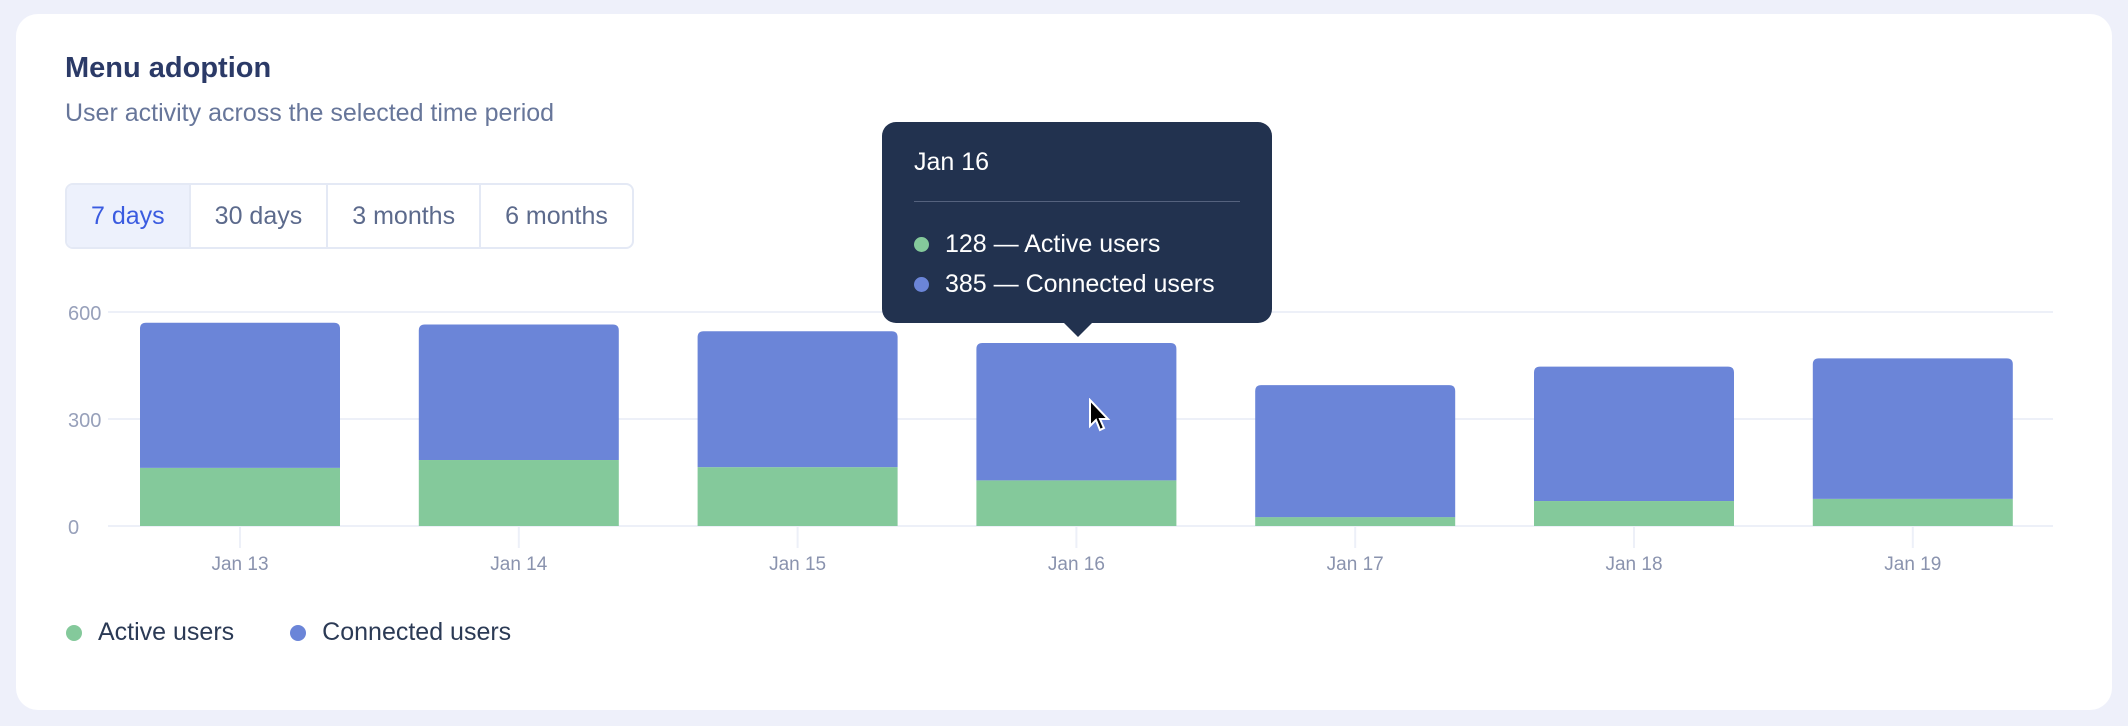  I want to click on legend: Active users Connected users, so click(316, 632).